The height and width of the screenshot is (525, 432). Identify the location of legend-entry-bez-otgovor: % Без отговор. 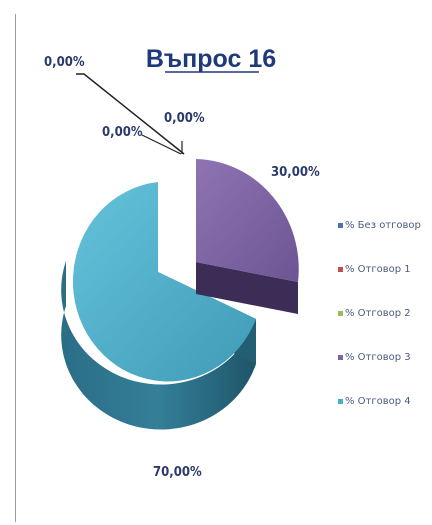
(383, 225).